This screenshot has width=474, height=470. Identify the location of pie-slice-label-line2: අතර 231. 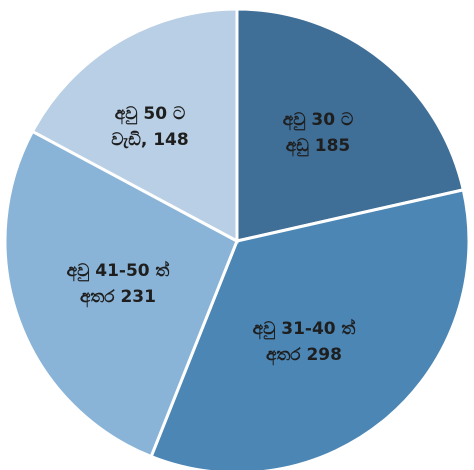
(118, 297).